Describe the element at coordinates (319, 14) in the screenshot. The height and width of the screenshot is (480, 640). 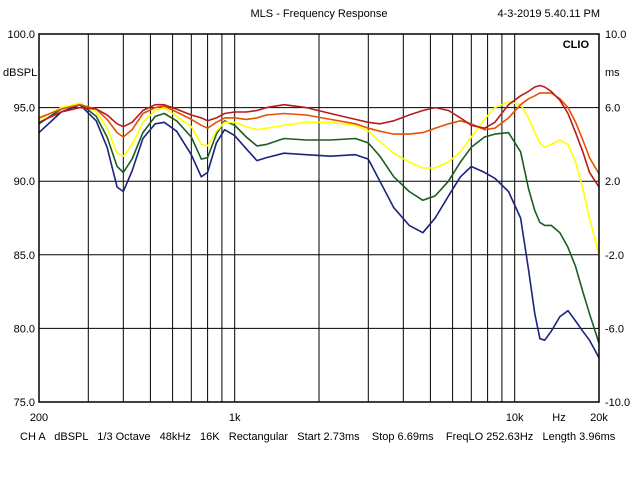
I see `chart-title: MLS - Frequency Response` at that location.